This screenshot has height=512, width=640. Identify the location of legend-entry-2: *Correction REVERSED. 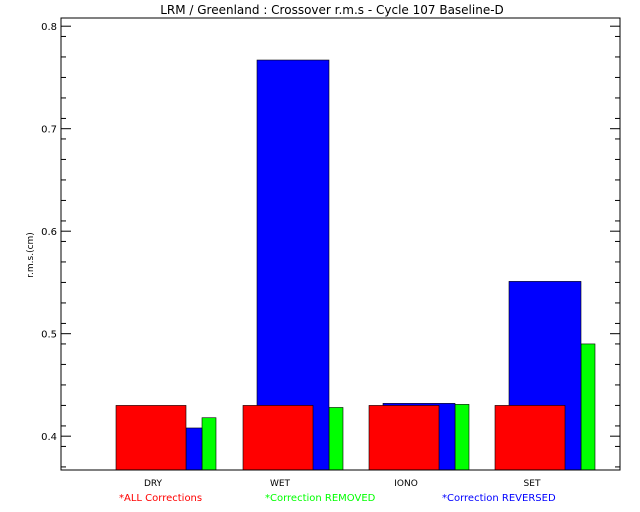
(499, 498).